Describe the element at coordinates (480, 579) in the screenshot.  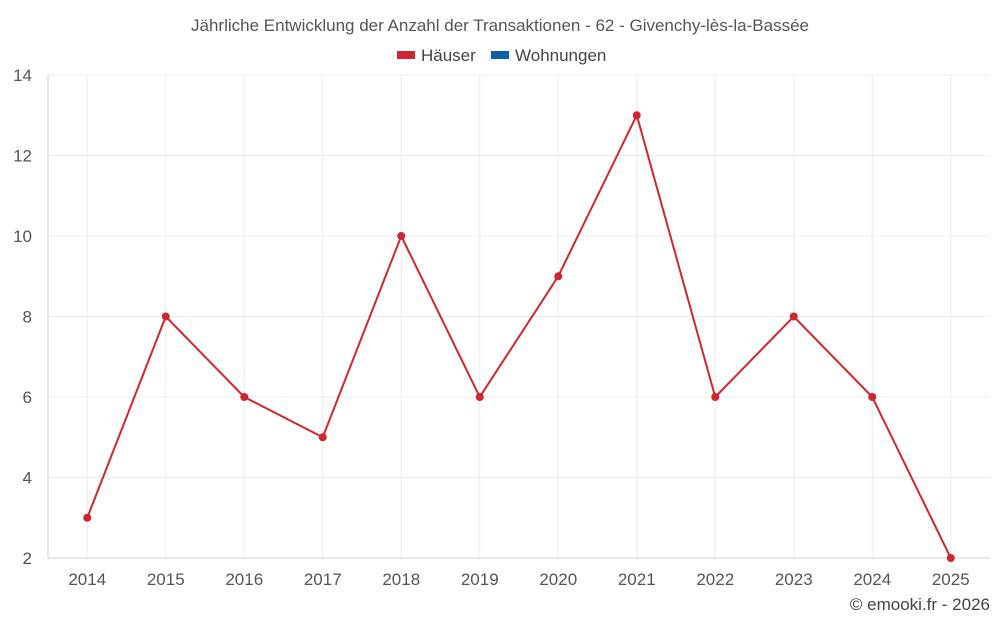
I see `x-tick-label: 2019` at that location.